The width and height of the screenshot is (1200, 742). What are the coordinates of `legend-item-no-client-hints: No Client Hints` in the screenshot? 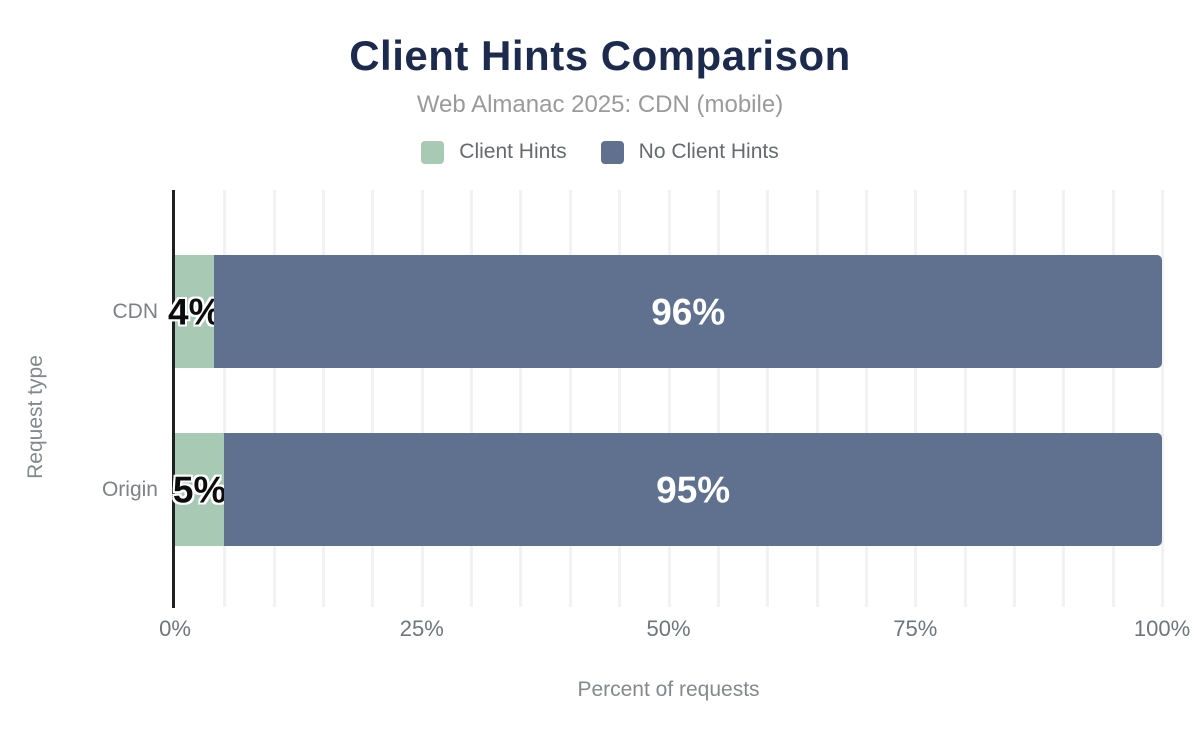 It's located at (689, 152).